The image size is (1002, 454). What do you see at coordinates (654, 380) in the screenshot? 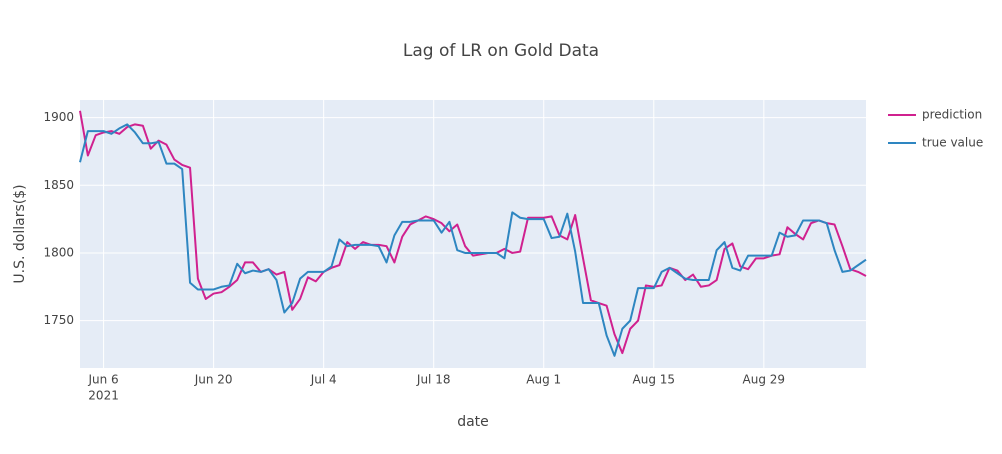
I see `x-tick-label: Aug 15` at bounding box center [654, 380].